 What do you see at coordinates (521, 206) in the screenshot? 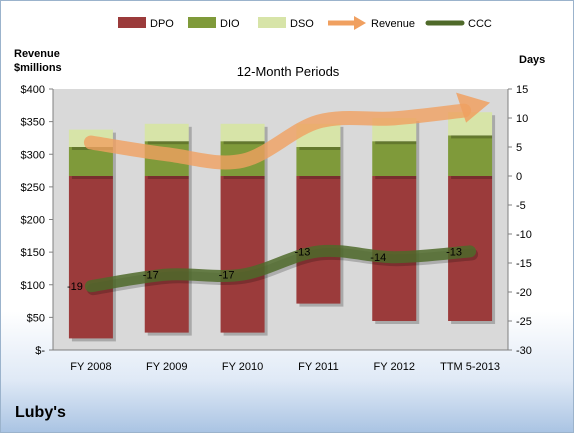
I see `right-tick-label: -5` at bounding box center [521, 206].